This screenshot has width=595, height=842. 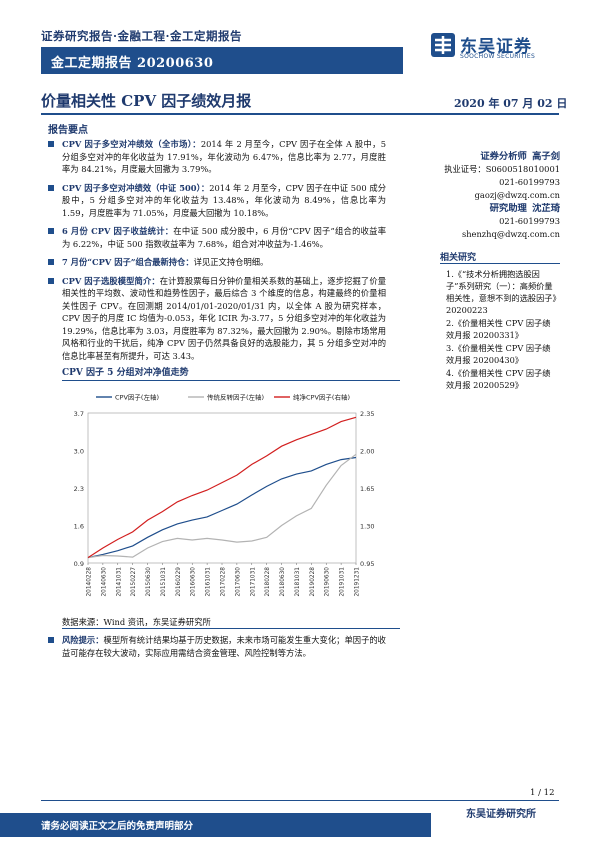 I want to click on paragraph-lead: 6 月份 CPV 因子收益统计：, so click(x=118, y=231).